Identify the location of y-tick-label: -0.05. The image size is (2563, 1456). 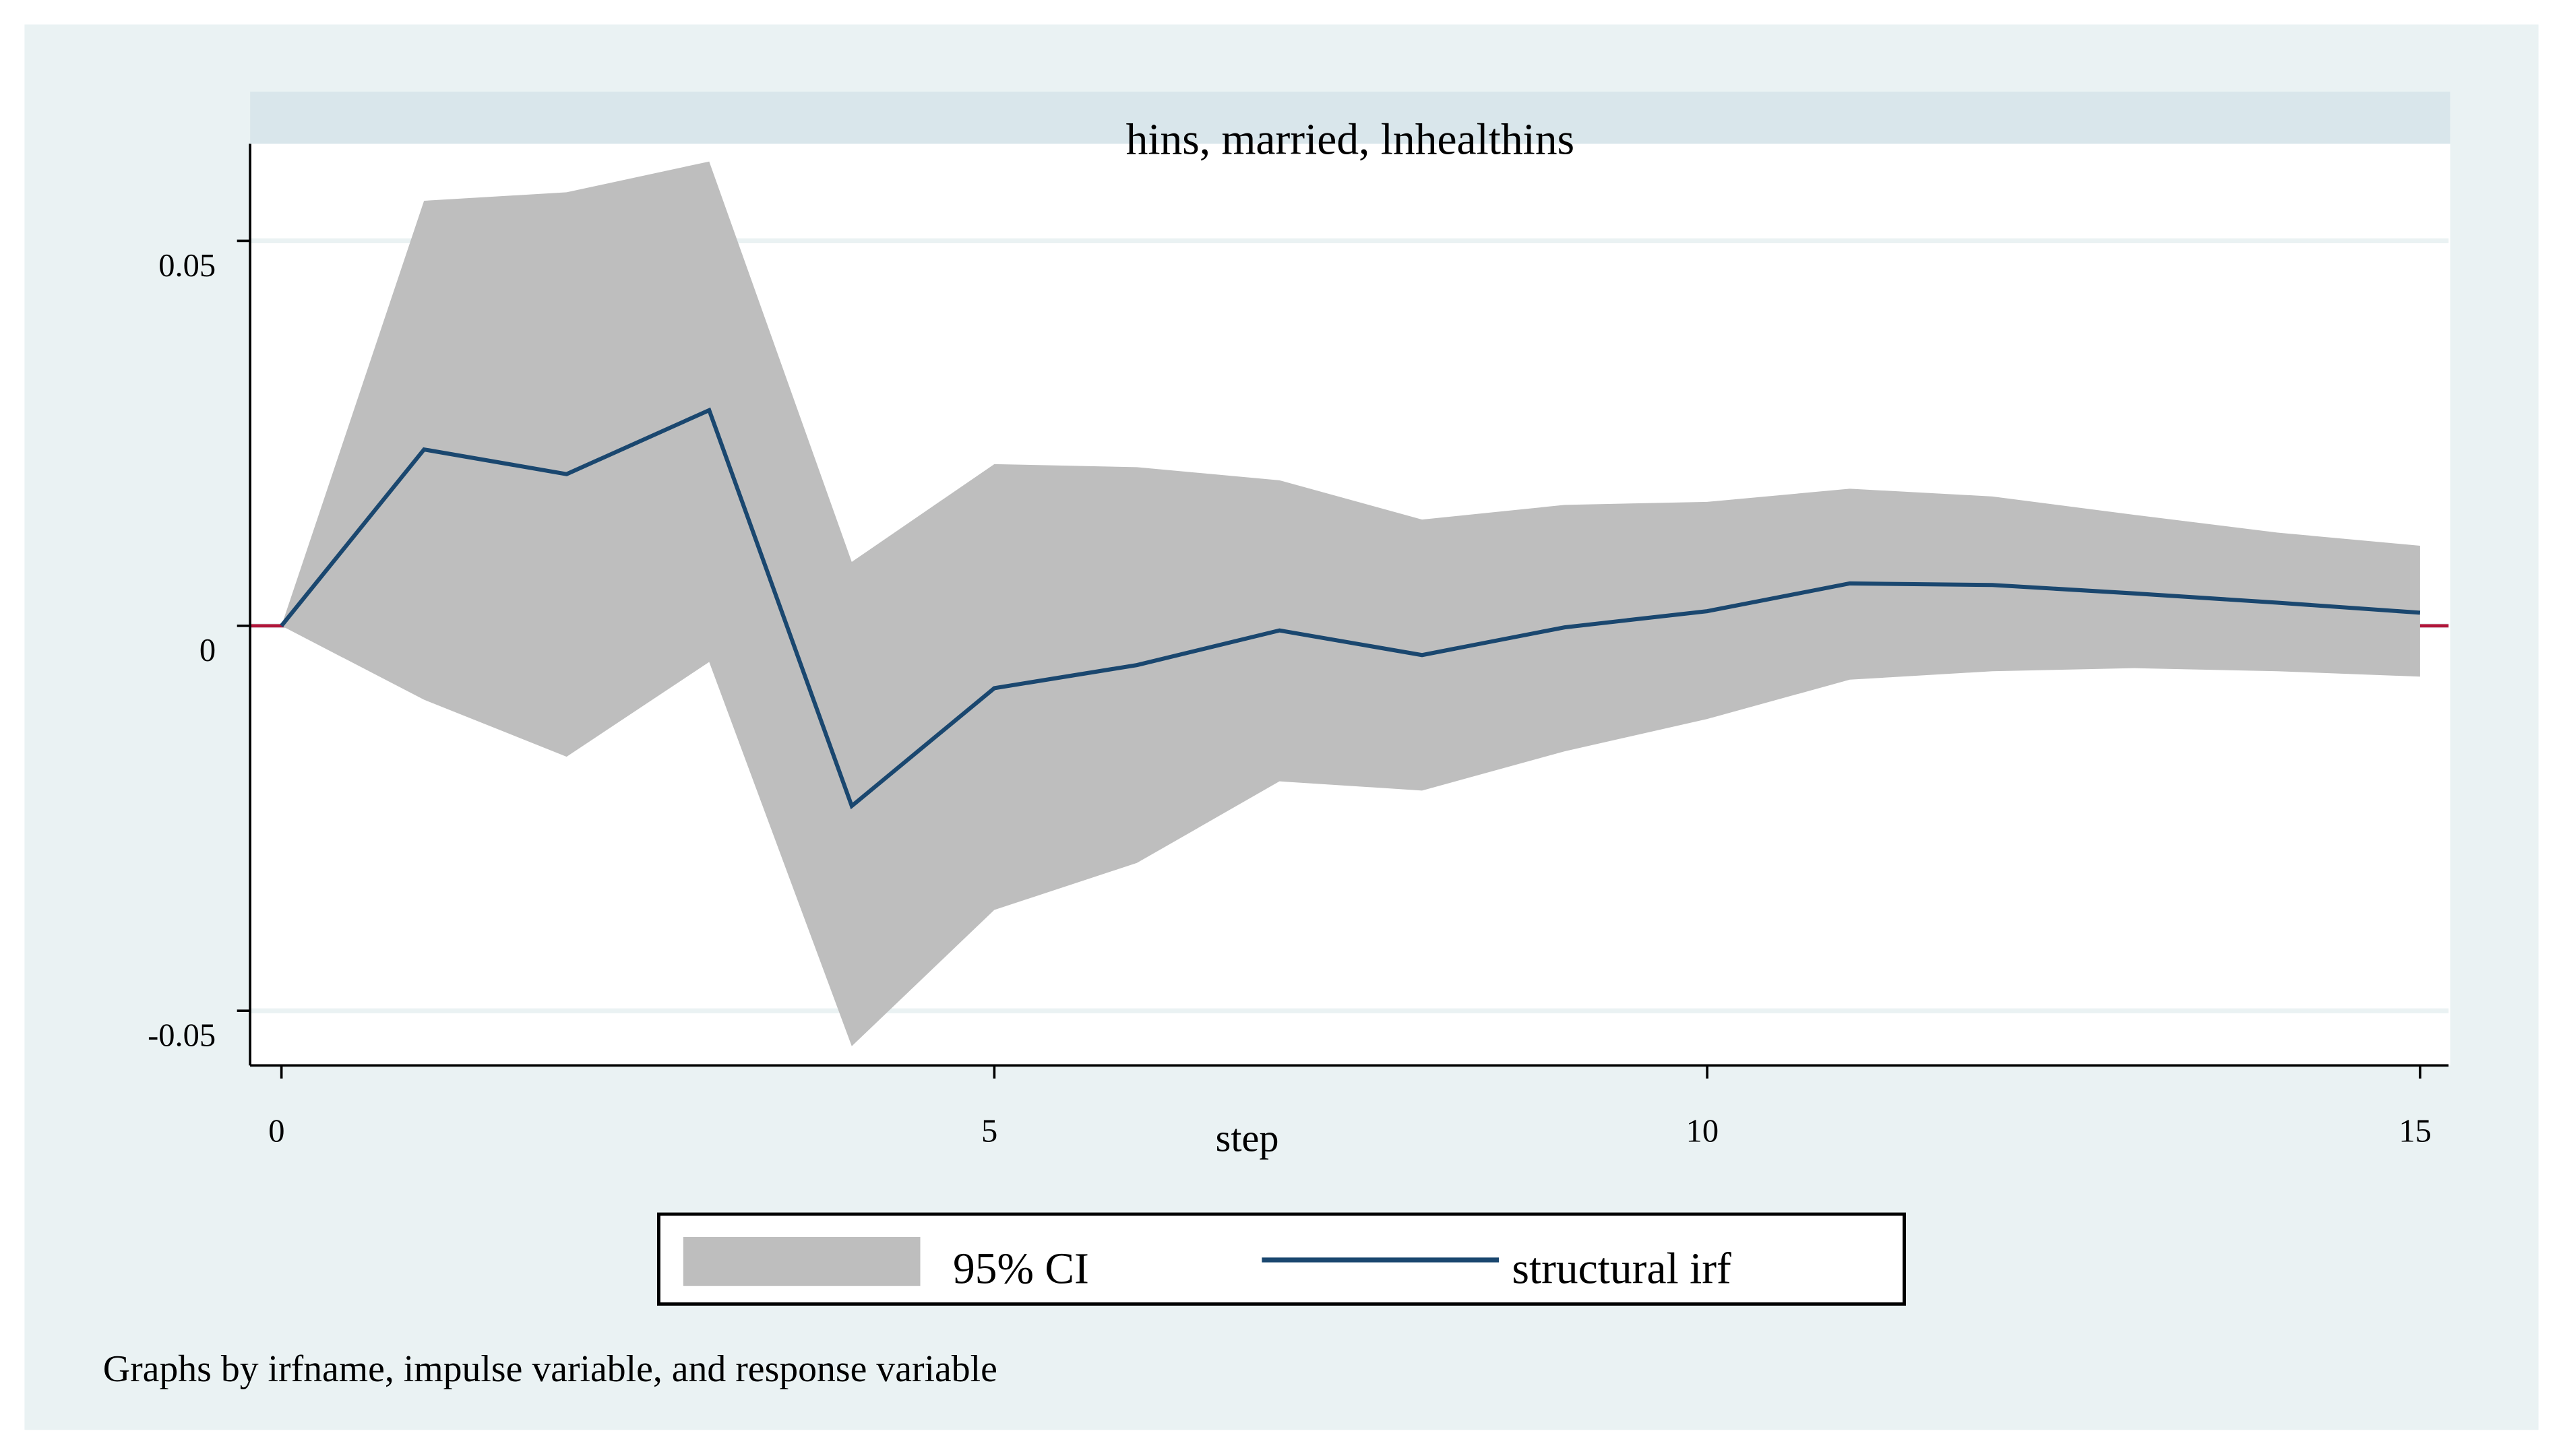
(182, 1036).